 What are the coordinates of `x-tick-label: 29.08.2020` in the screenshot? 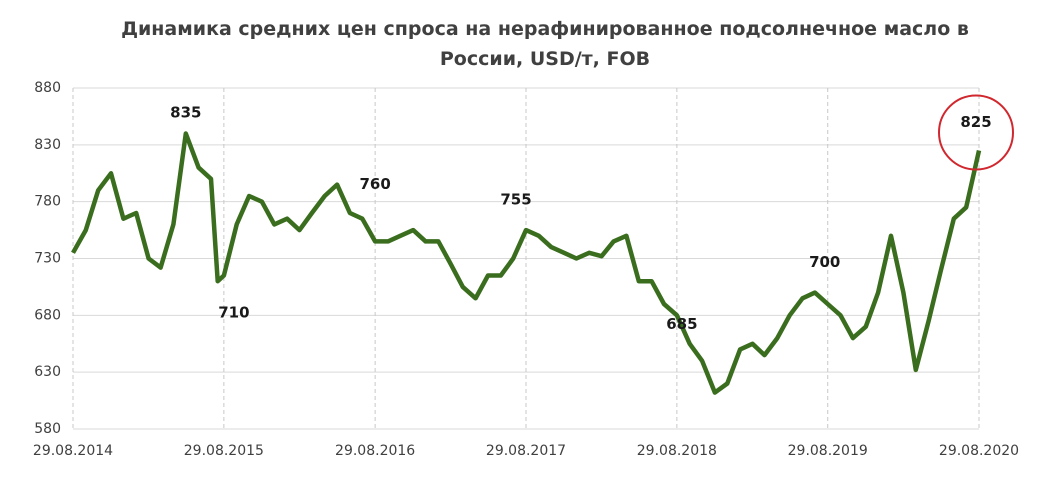 It's located at (979, 451).